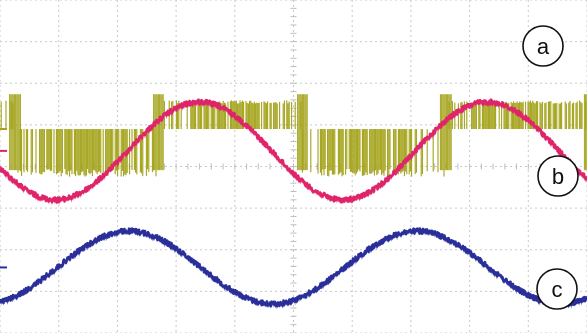  I want to click on trace-labels: a b c, so click(550, 167).